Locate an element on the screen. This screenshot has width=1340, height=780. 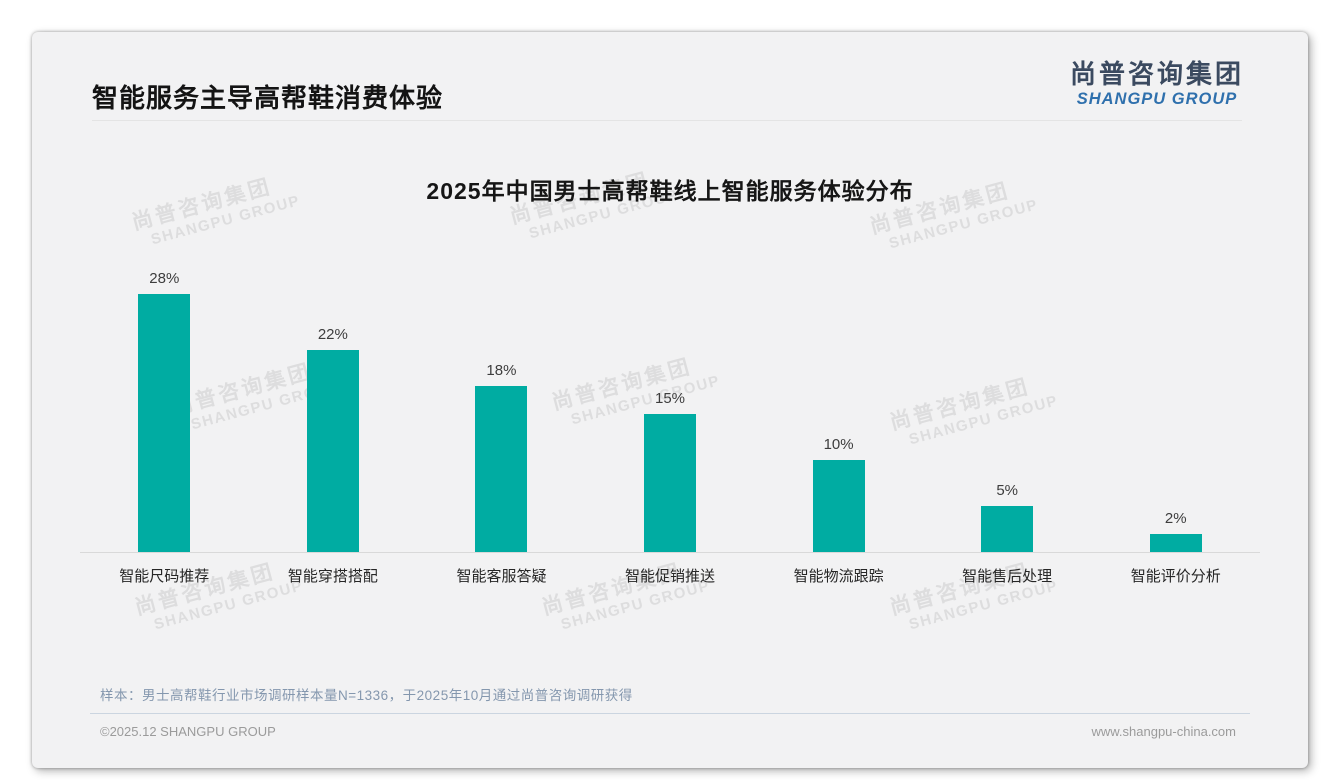
bar-value-label: 15% is located at coordinates (670, 398).